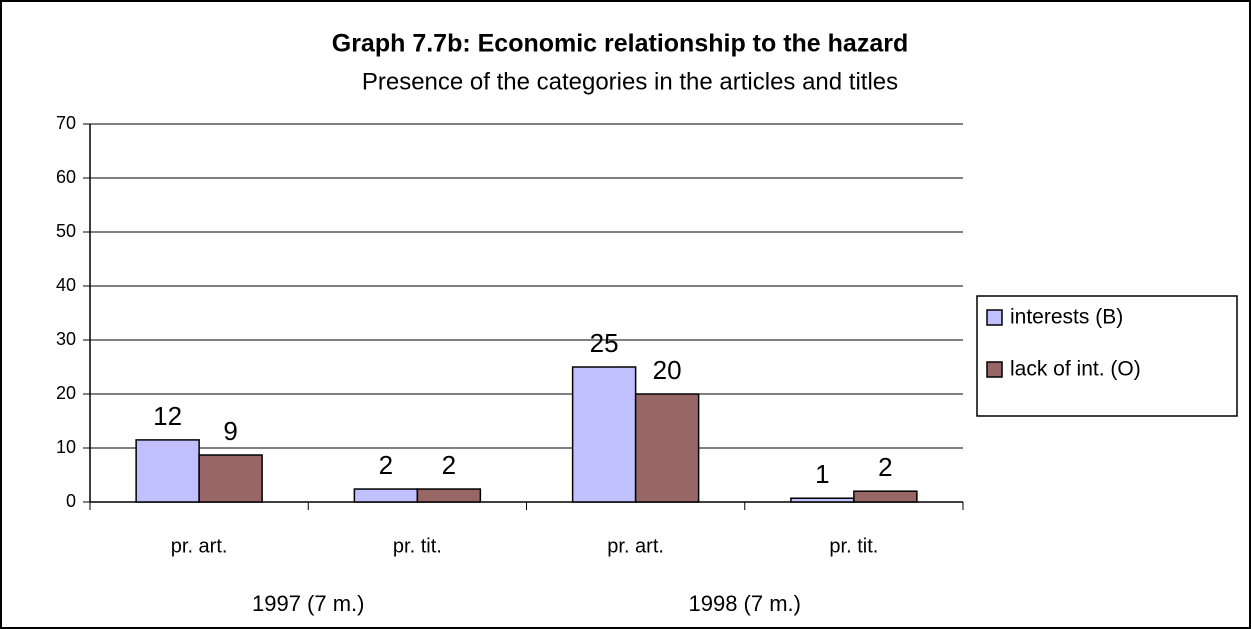 The width and height of the screenshot is (1251, 629). Describe the element at coordinates (1075, 369) in the screenshot. I see `legend-label: lack of int. (O)` at that location.